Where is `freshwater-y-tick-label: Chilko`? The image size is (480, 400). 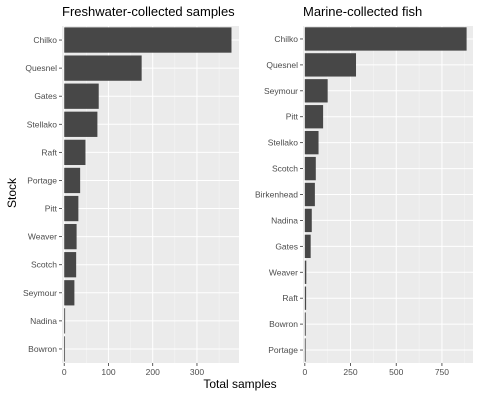 freshwater-y-tick-label: Chilko is located at coordinates (45, 40).